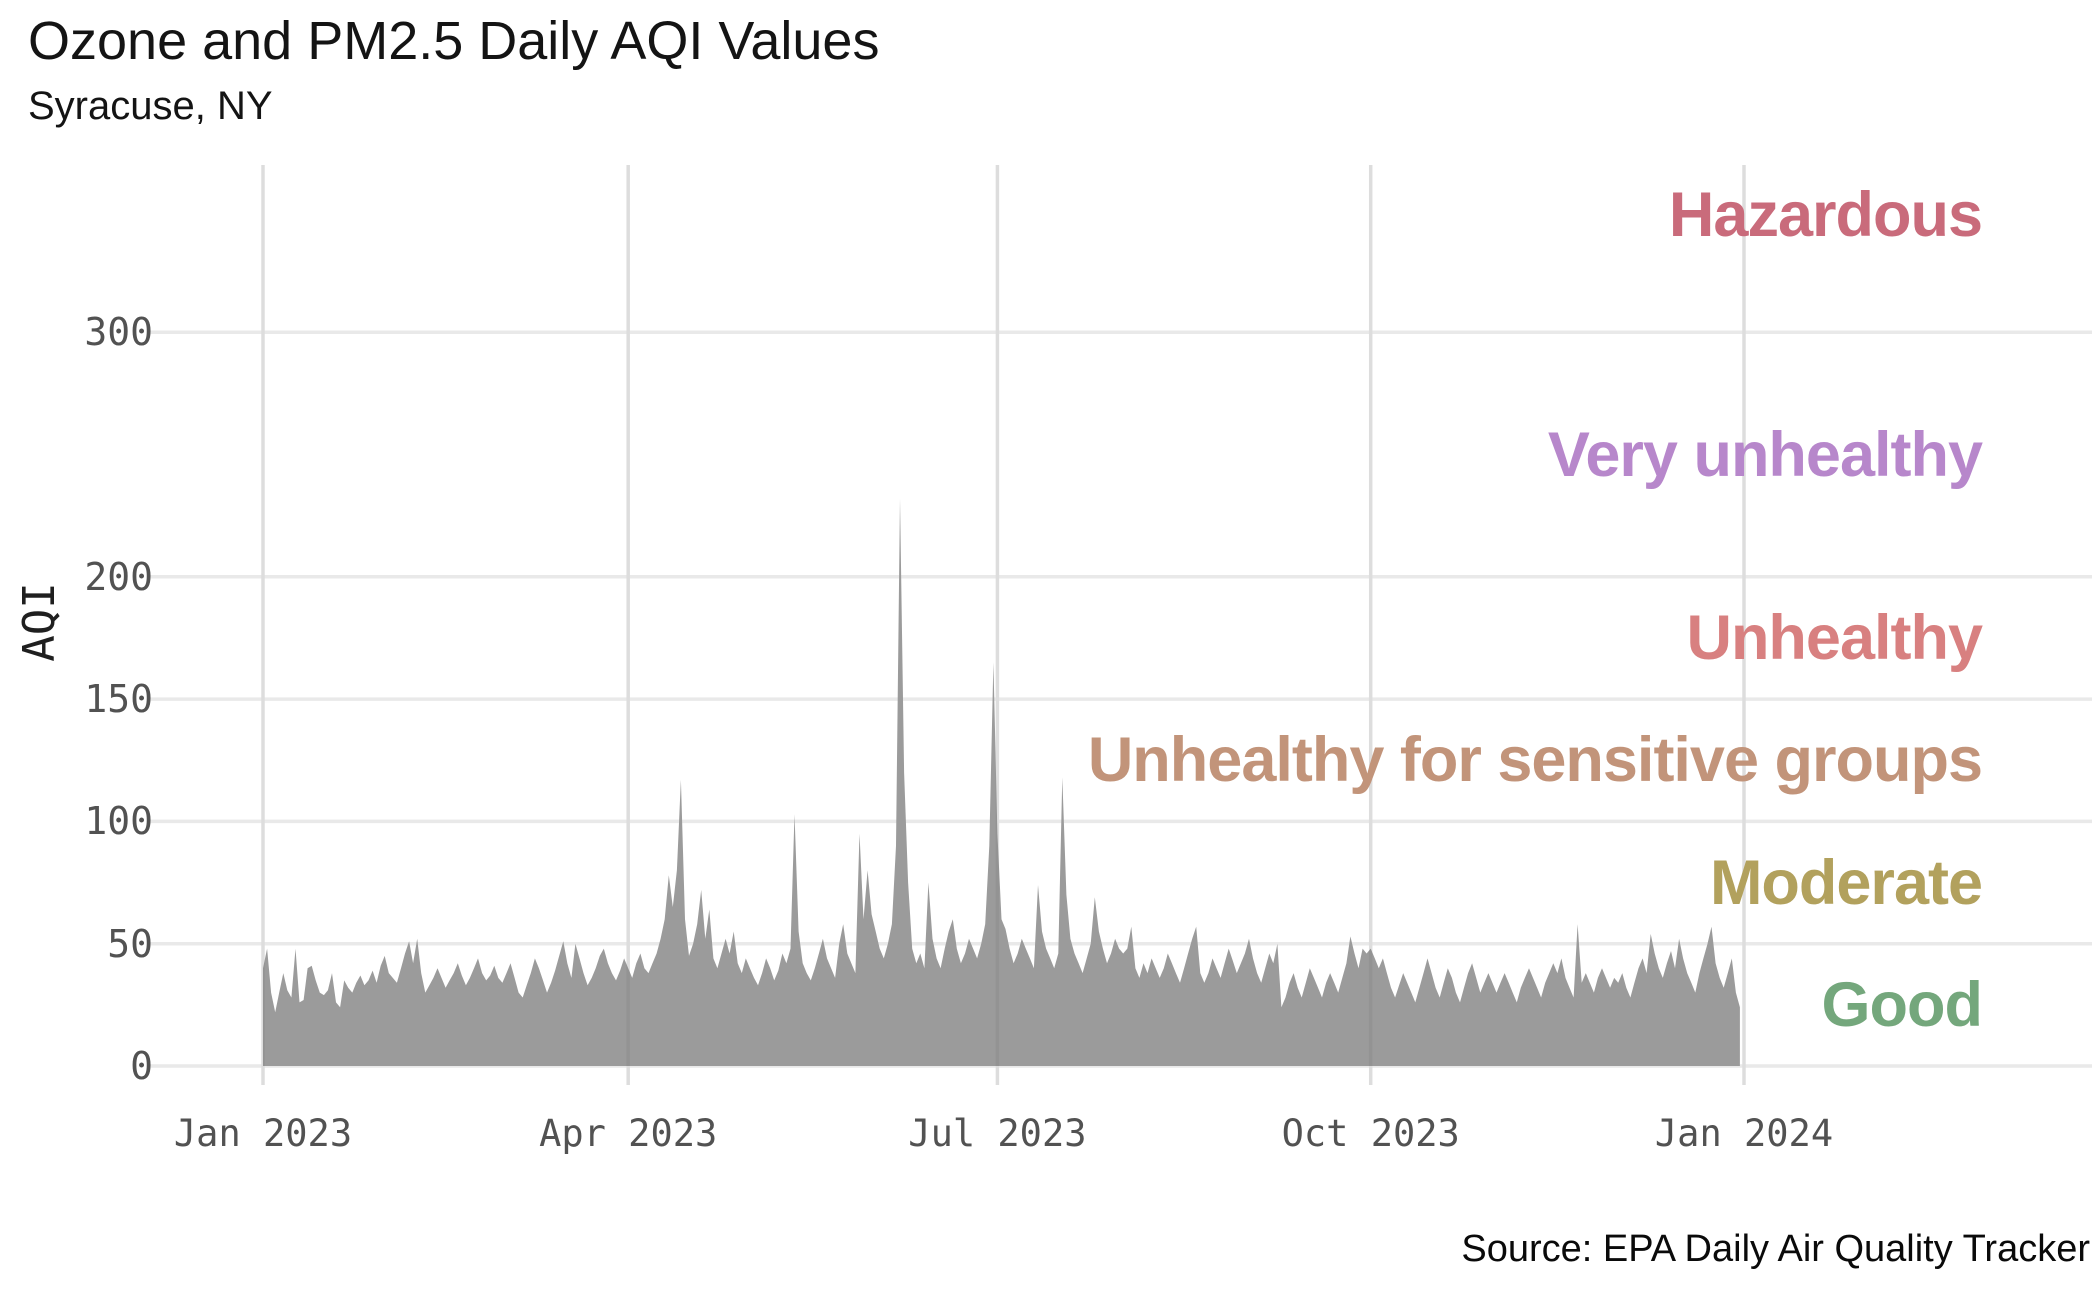  What do you see at coordinates (1744, 1133) in the screenshot?
I see `x-tick-label: Jan 2024` at bounding box center [1744, 1133].